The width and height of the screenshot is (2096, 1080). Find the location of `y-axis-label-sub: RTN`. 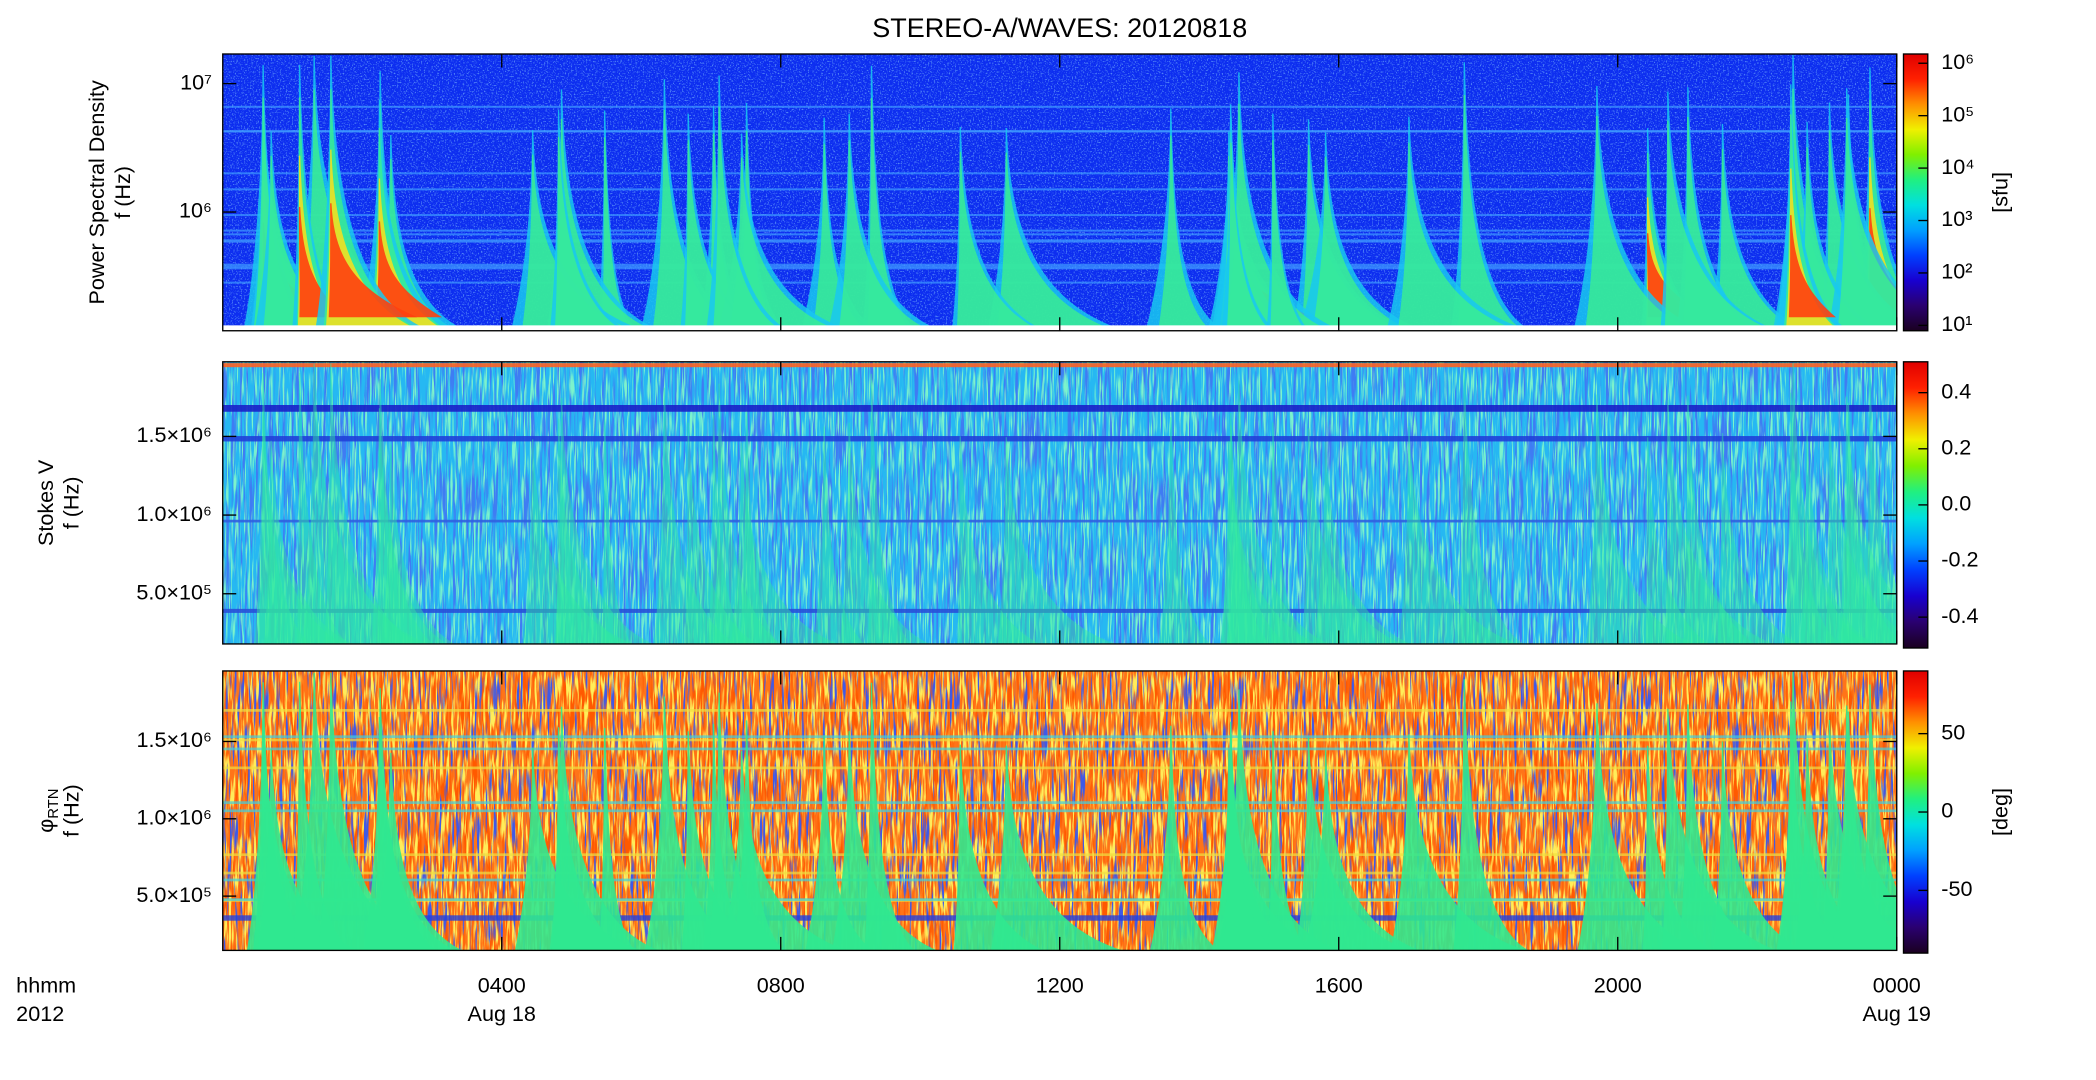

y-axis-label-sub: RTN is located at coordinates (54, 804).